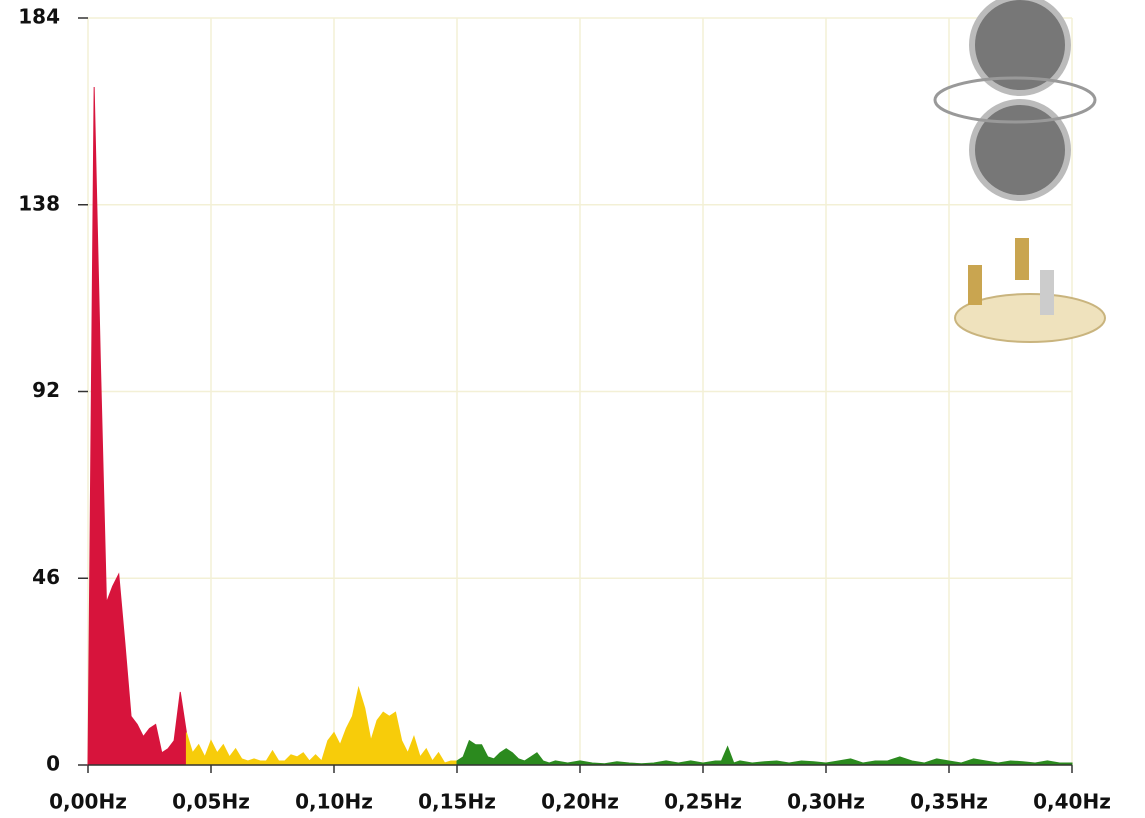 The width and height of the screenshot is (1145, 818). What do you see at coordinates (949, 802) in the screenshot?
I see `x-tick-label: 0,35Hz` at bounding box center [949, 802].